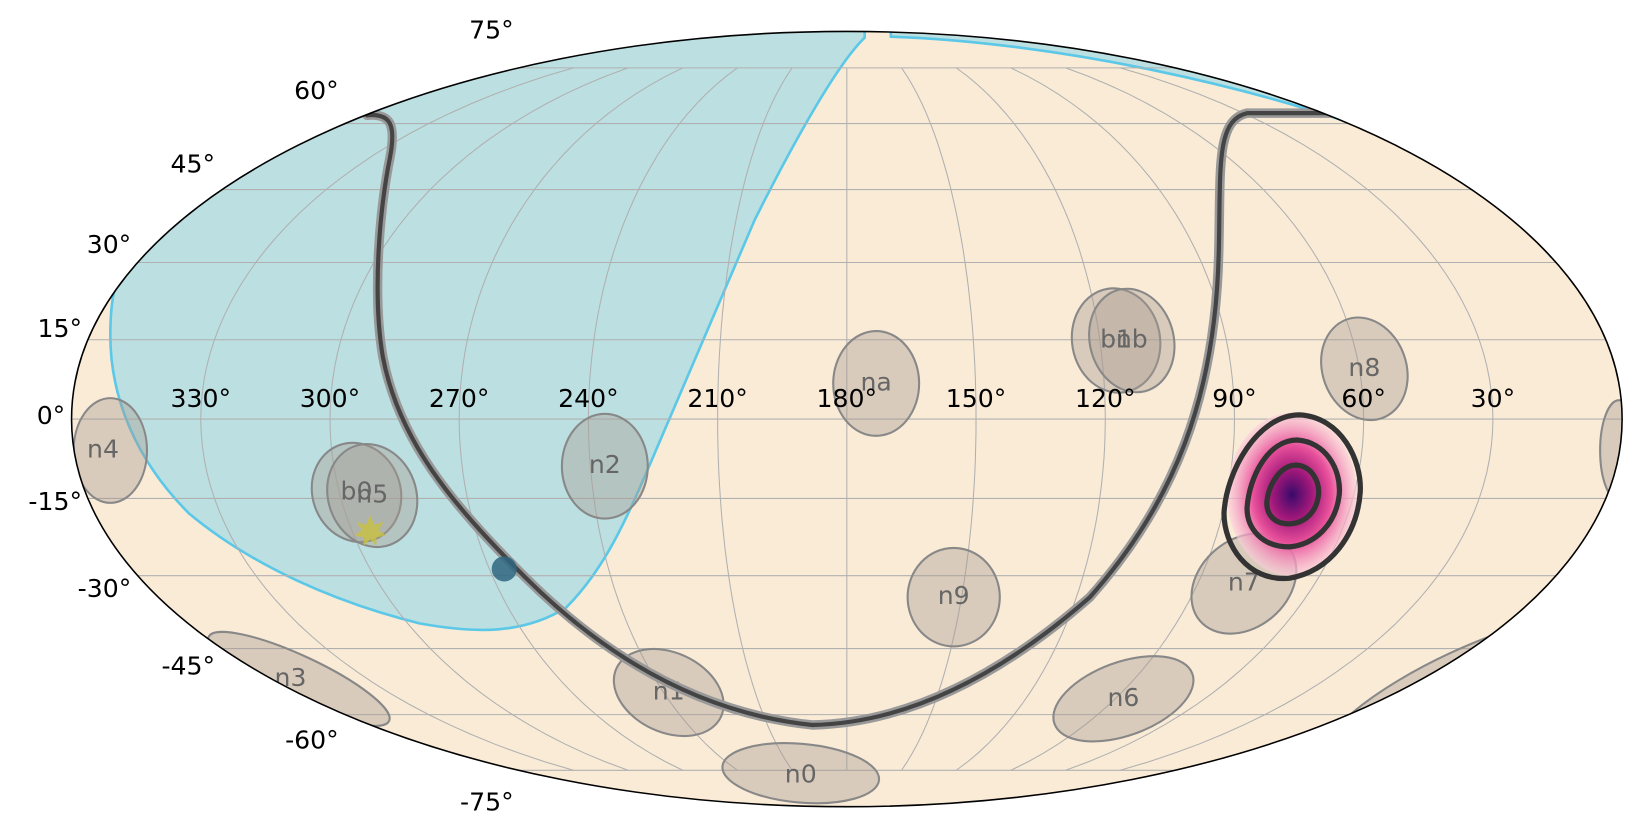 The width and height of the screenshot is (1635, 835). I want to click on sun, so click(370, 530).